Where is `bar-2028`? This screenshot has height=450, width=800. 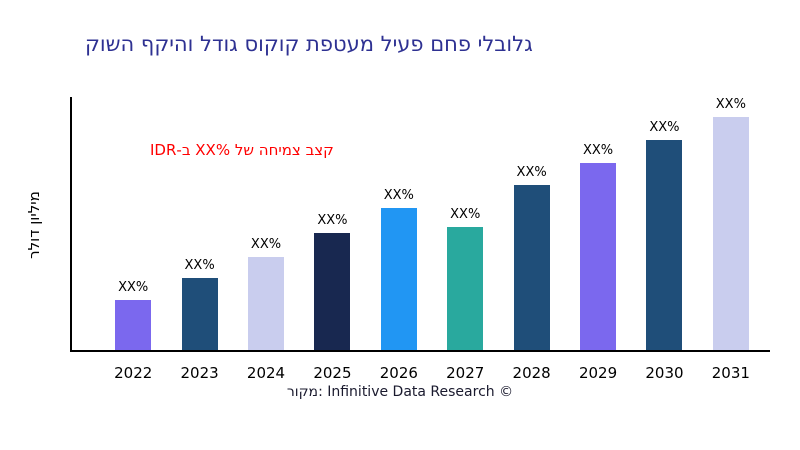
bar-2028 is located at coordinates (531, 267).